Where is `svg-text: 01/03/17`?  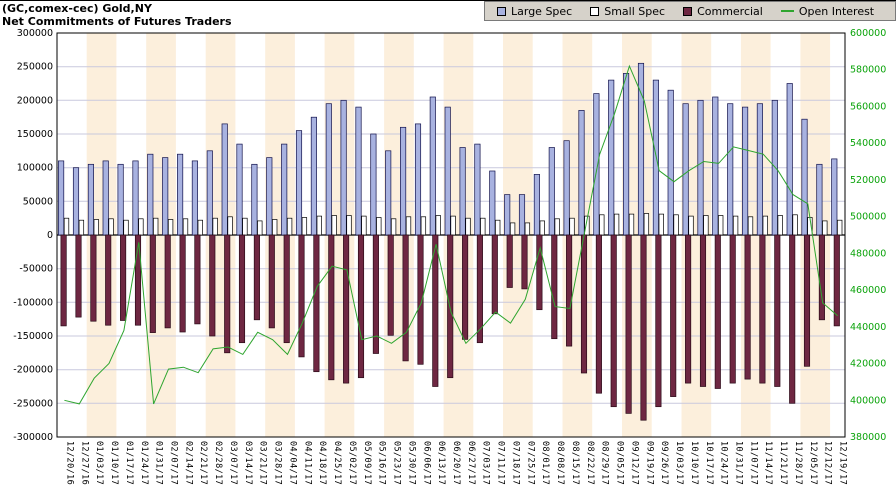
svg-text: 01/03/17 is located at coordinates (99, 463).